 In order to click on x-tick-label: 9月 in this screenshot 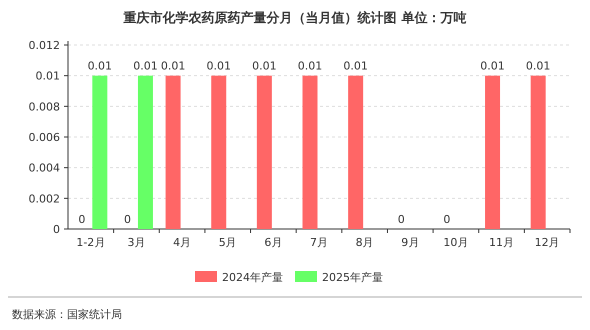, I will do `click(410, 242)`.